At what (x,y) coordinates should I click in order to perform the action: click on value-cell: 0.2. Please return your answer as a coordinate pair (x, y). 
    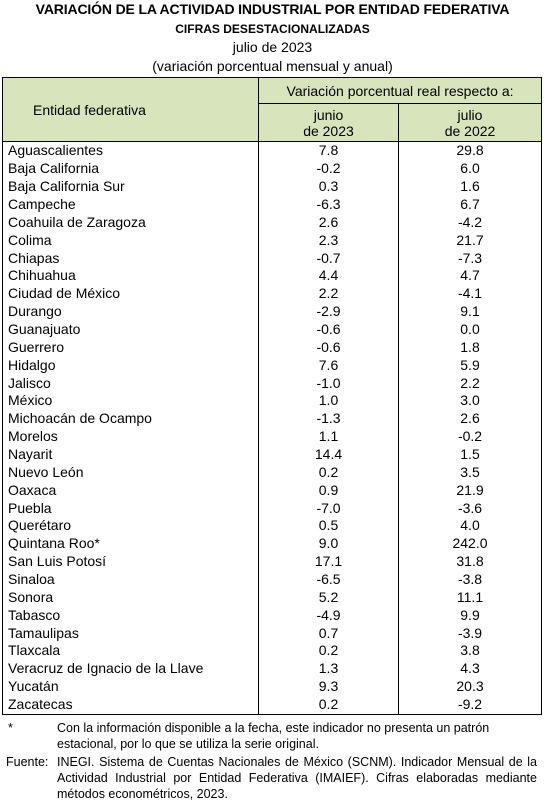
    Looking at the image, I should click on (328, 651).